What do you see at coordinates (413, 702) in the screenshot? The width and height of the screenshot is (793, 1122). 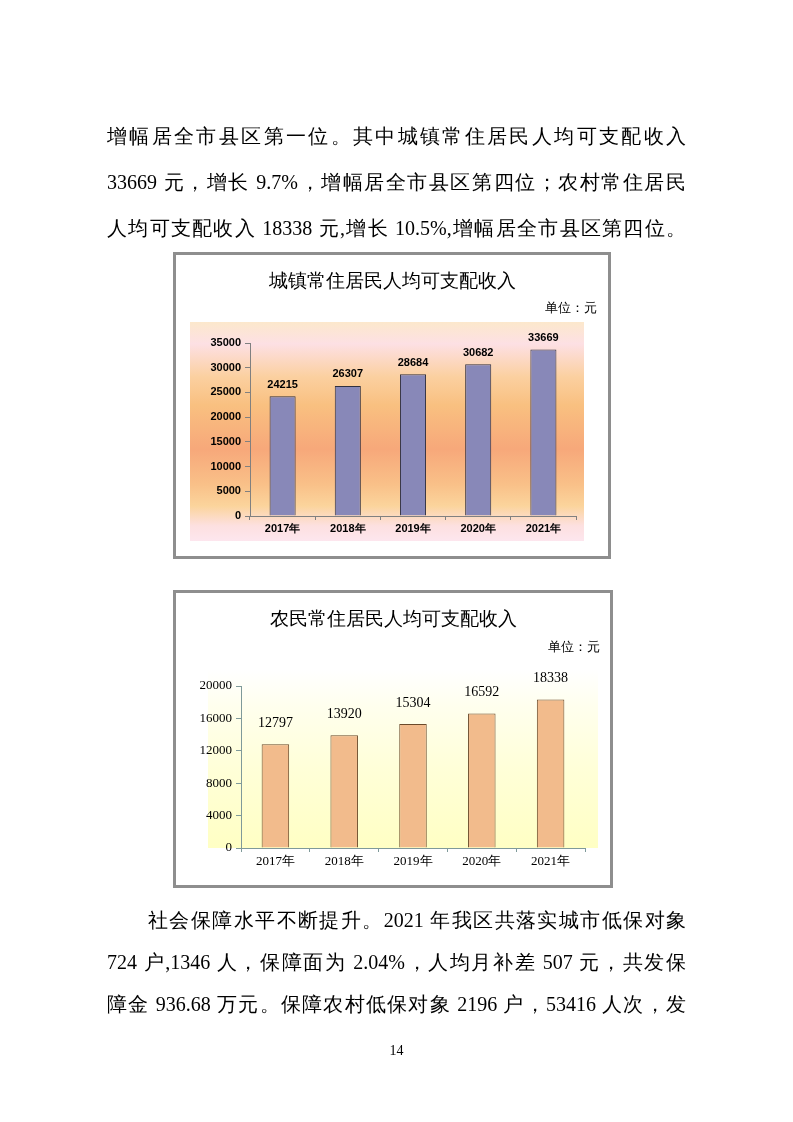 I see `data-label: 15304` at bounding box center [413, 702].